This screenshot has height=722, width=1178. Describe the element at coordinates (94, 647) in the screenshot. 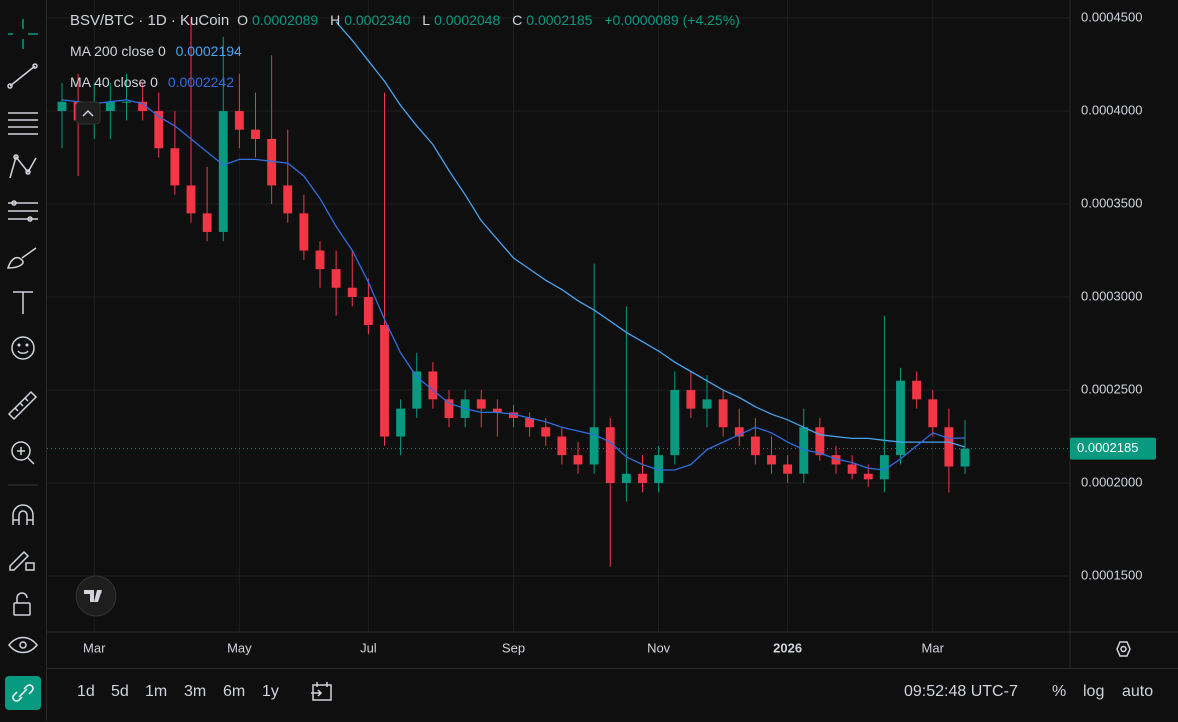

I see `x-tick-label: Mar` at that location.